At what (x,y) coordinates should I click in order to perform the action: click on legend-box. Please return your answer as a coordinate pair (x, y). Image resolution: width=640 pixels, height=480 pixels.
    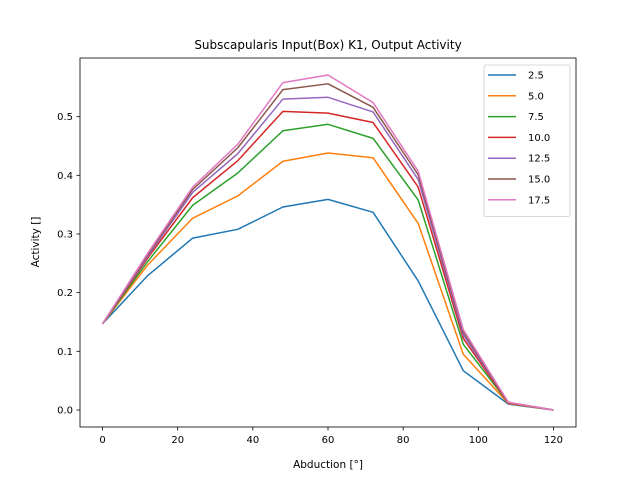
    Looking at the image, I should click on (527, 141).